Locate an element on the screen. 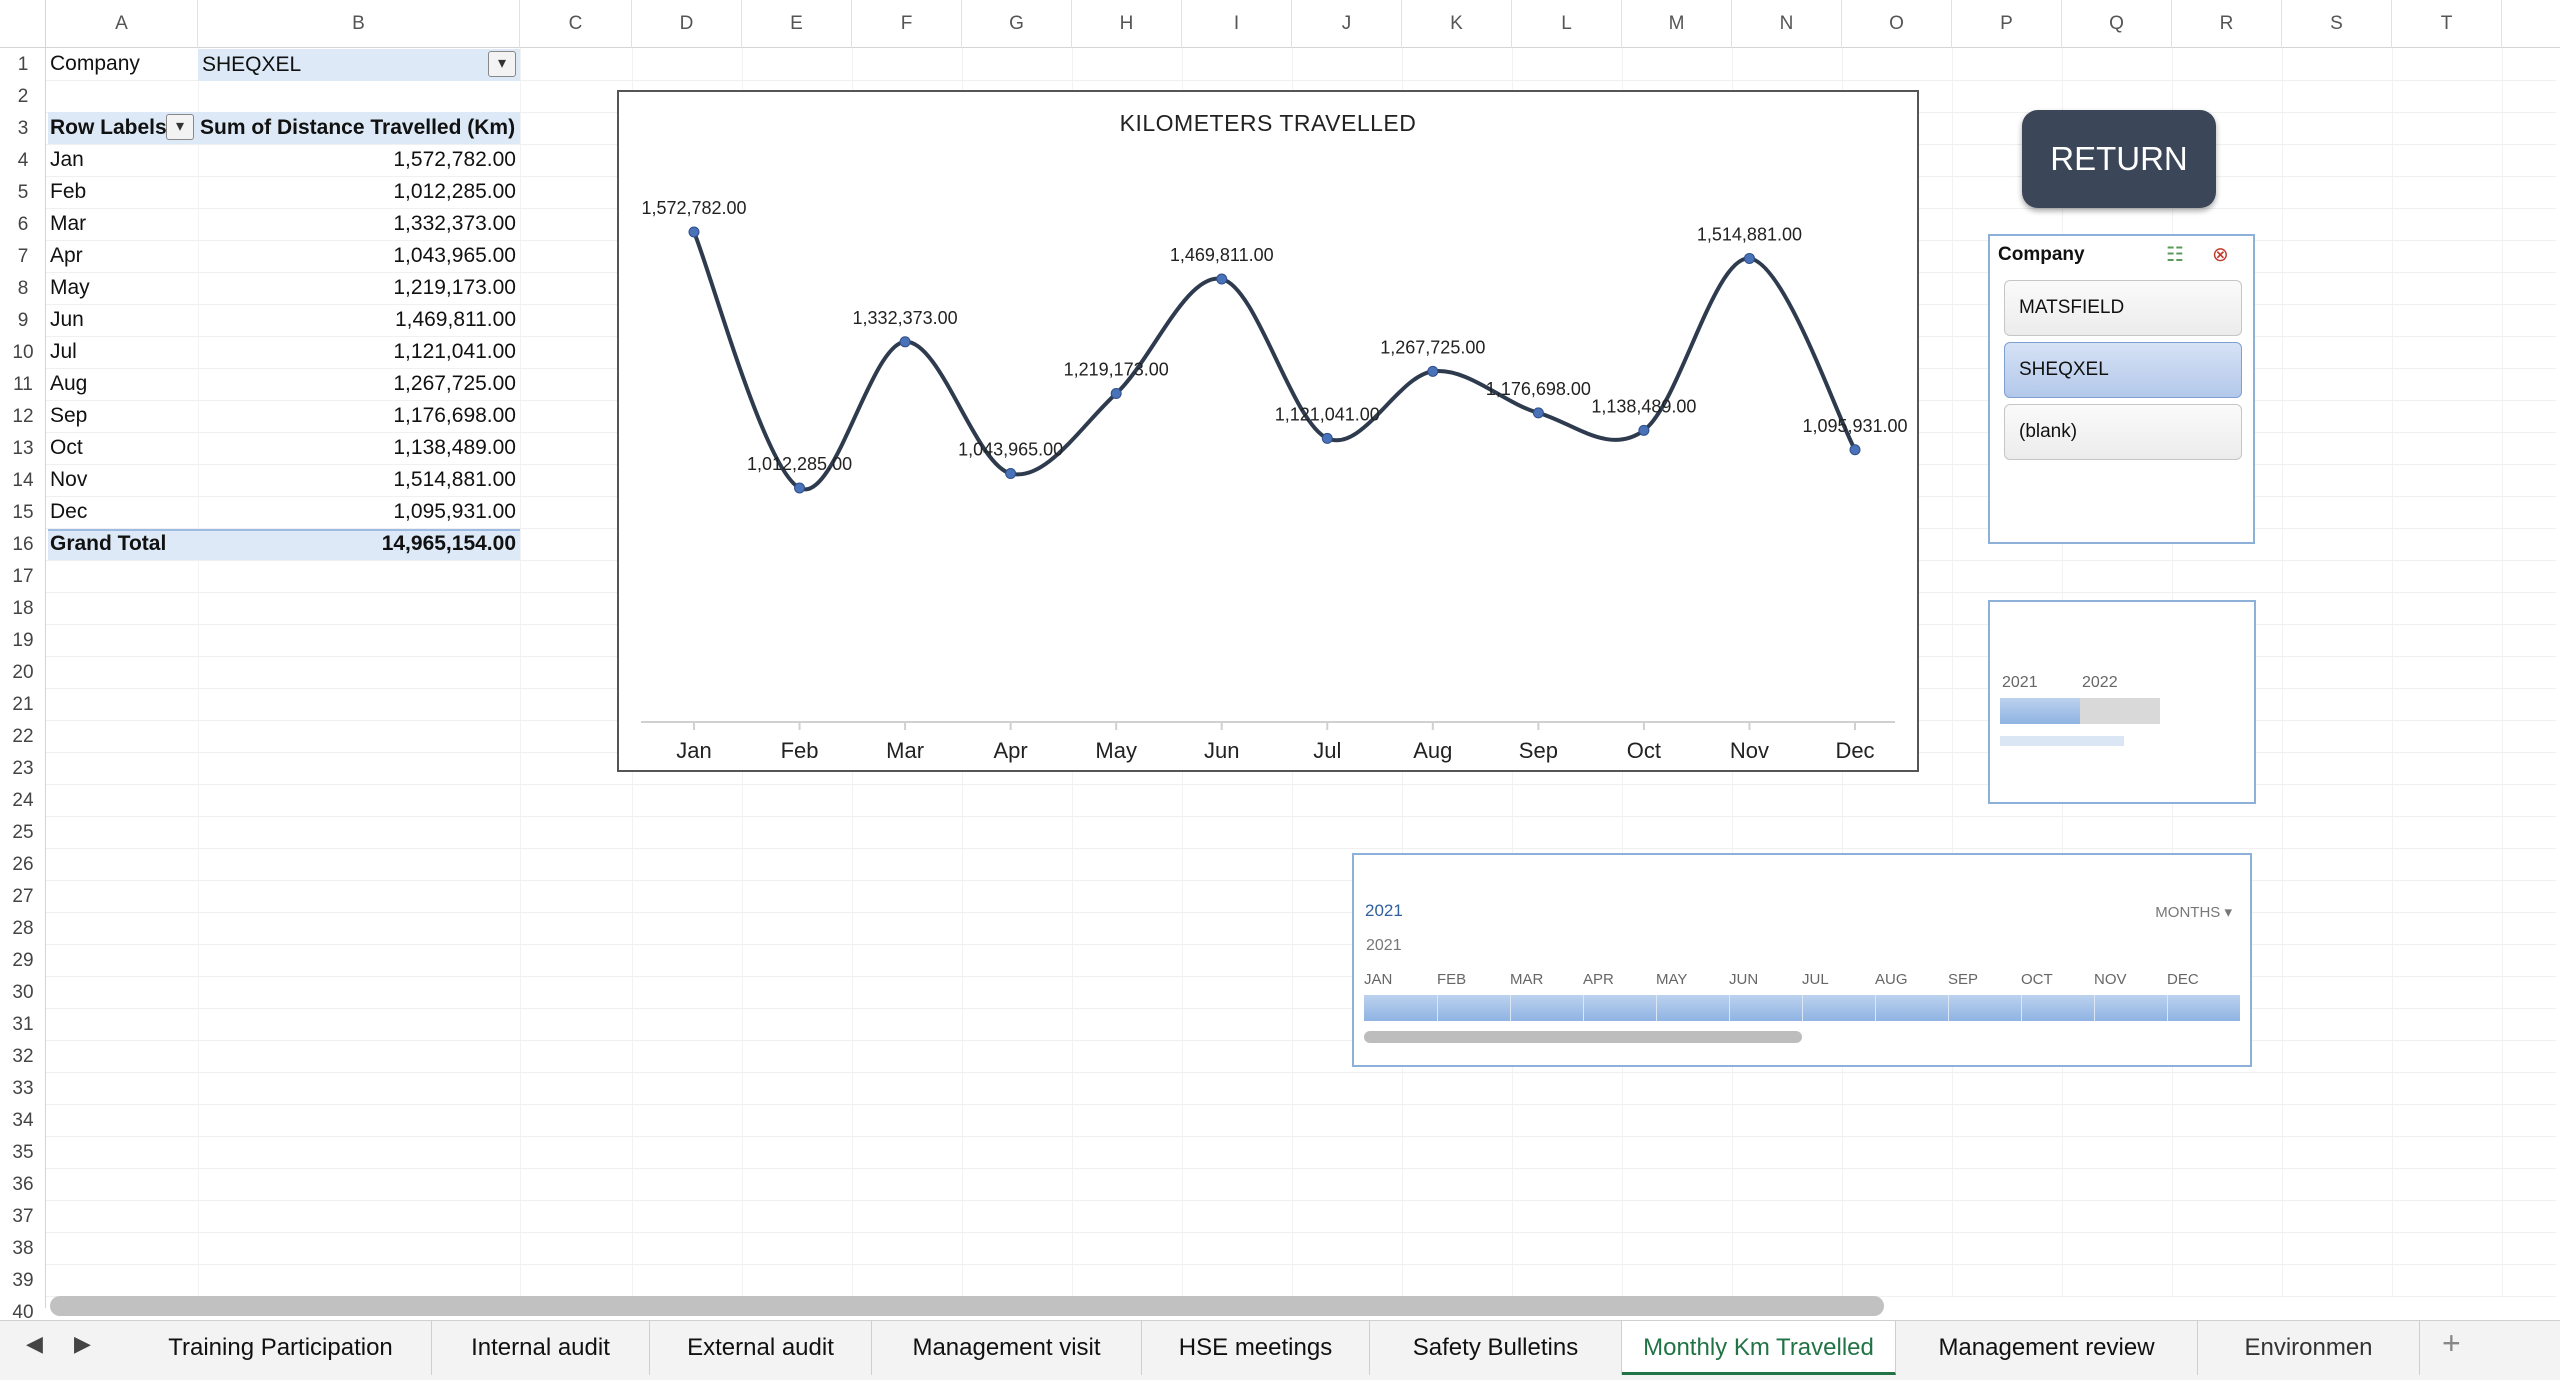  row-header: 17 is located at coordinates (23, 576).